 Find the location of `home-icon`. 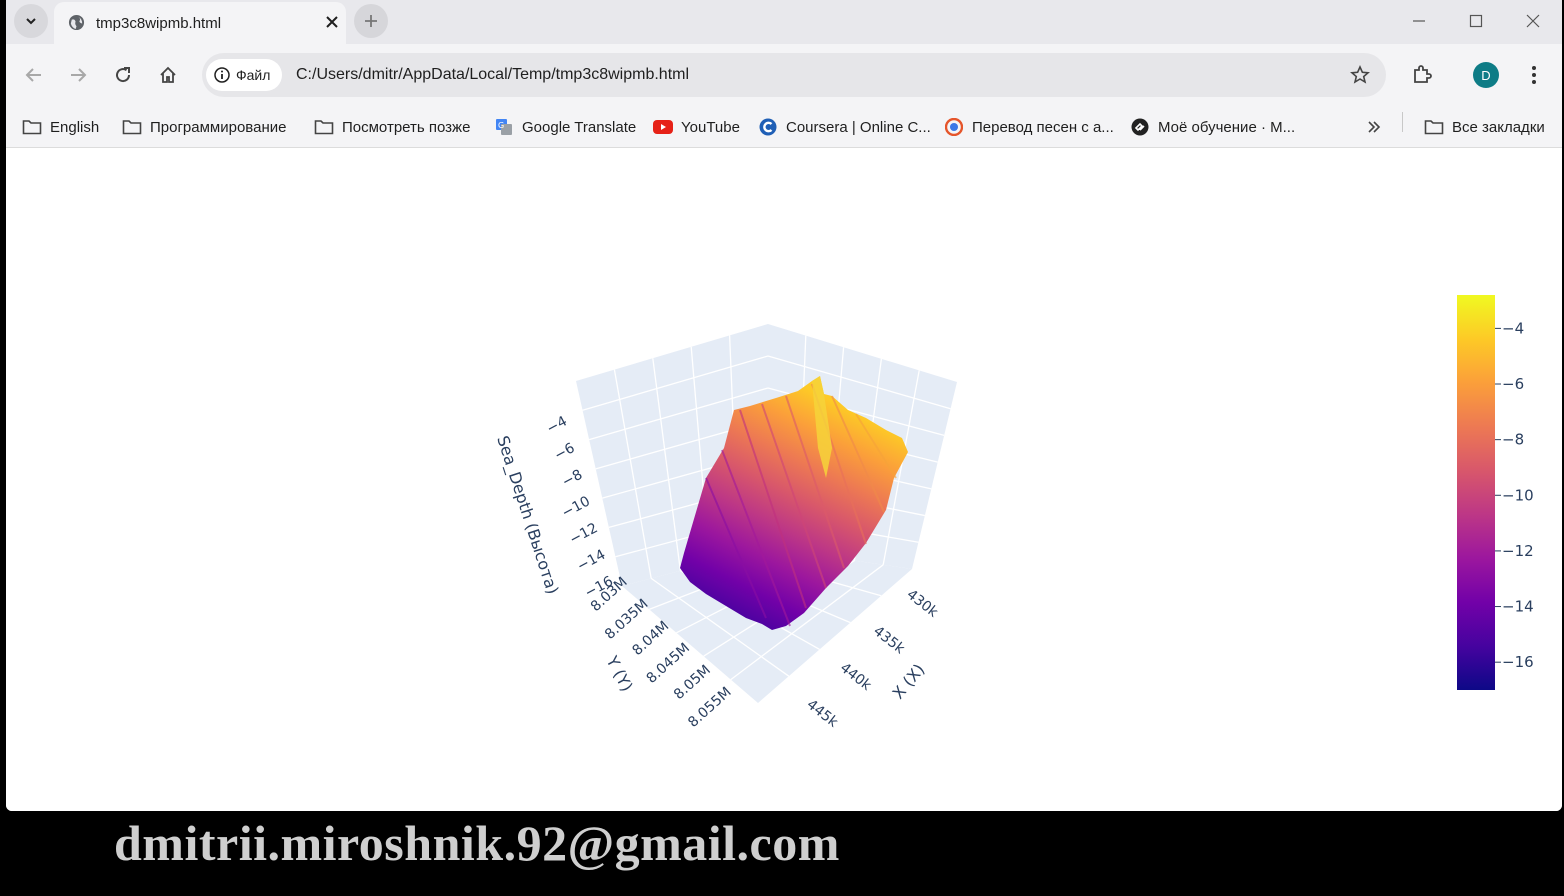

home-icon is located at coordinates (168, 75).